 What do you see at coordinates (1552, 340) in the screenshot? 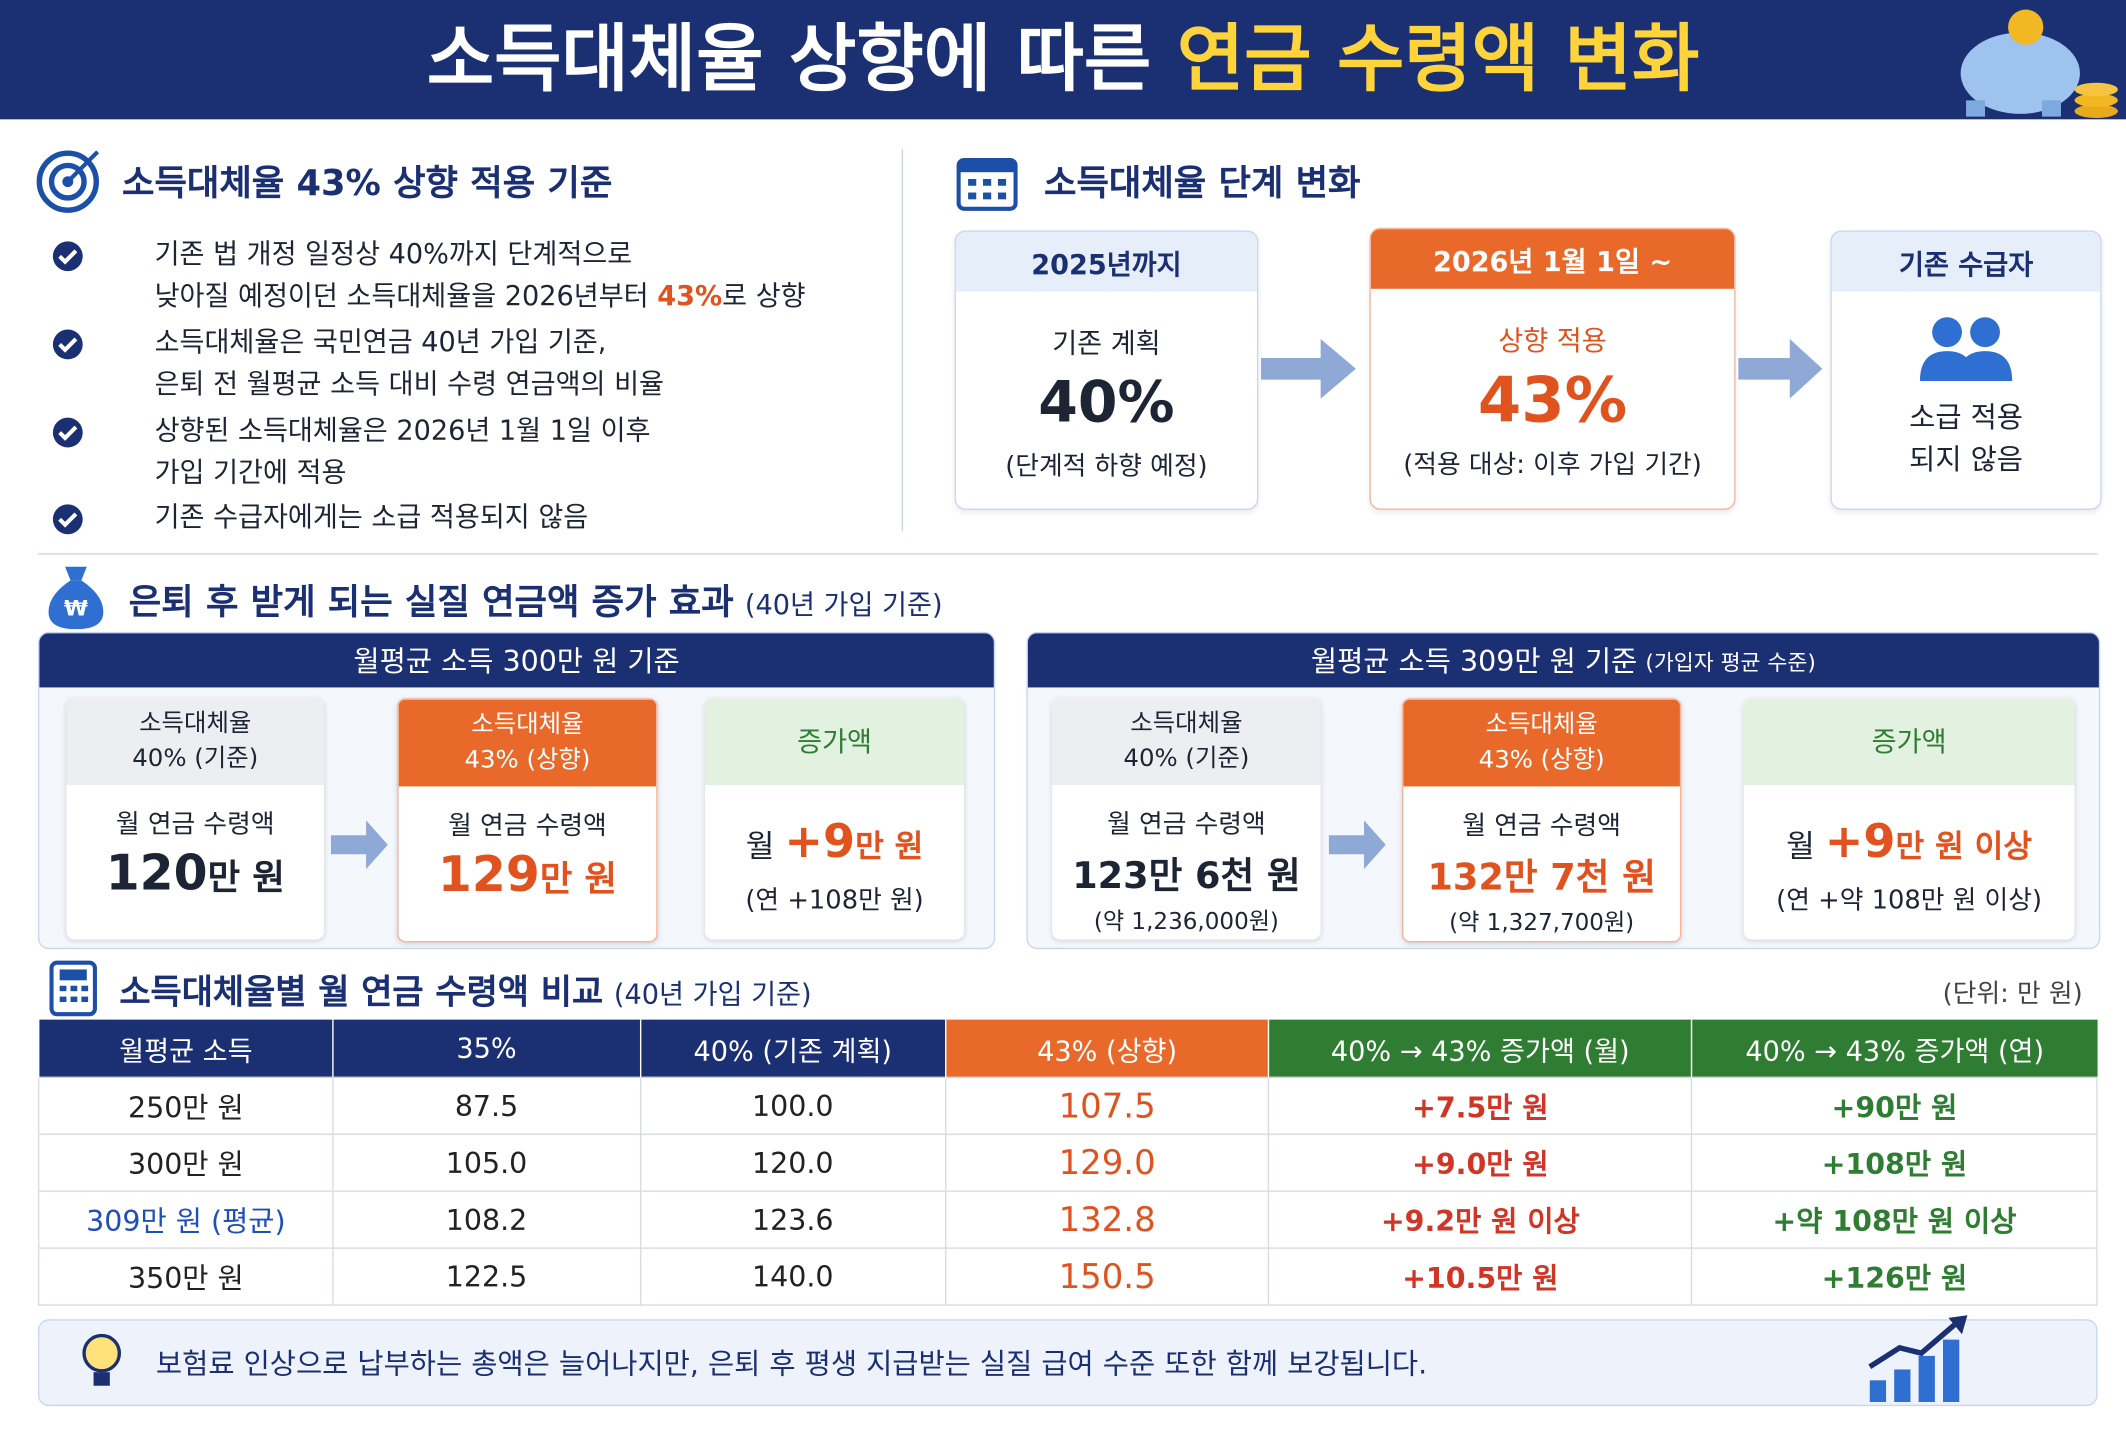
I see `card-label: 상향 적용` at bounding box center [1552, 340].